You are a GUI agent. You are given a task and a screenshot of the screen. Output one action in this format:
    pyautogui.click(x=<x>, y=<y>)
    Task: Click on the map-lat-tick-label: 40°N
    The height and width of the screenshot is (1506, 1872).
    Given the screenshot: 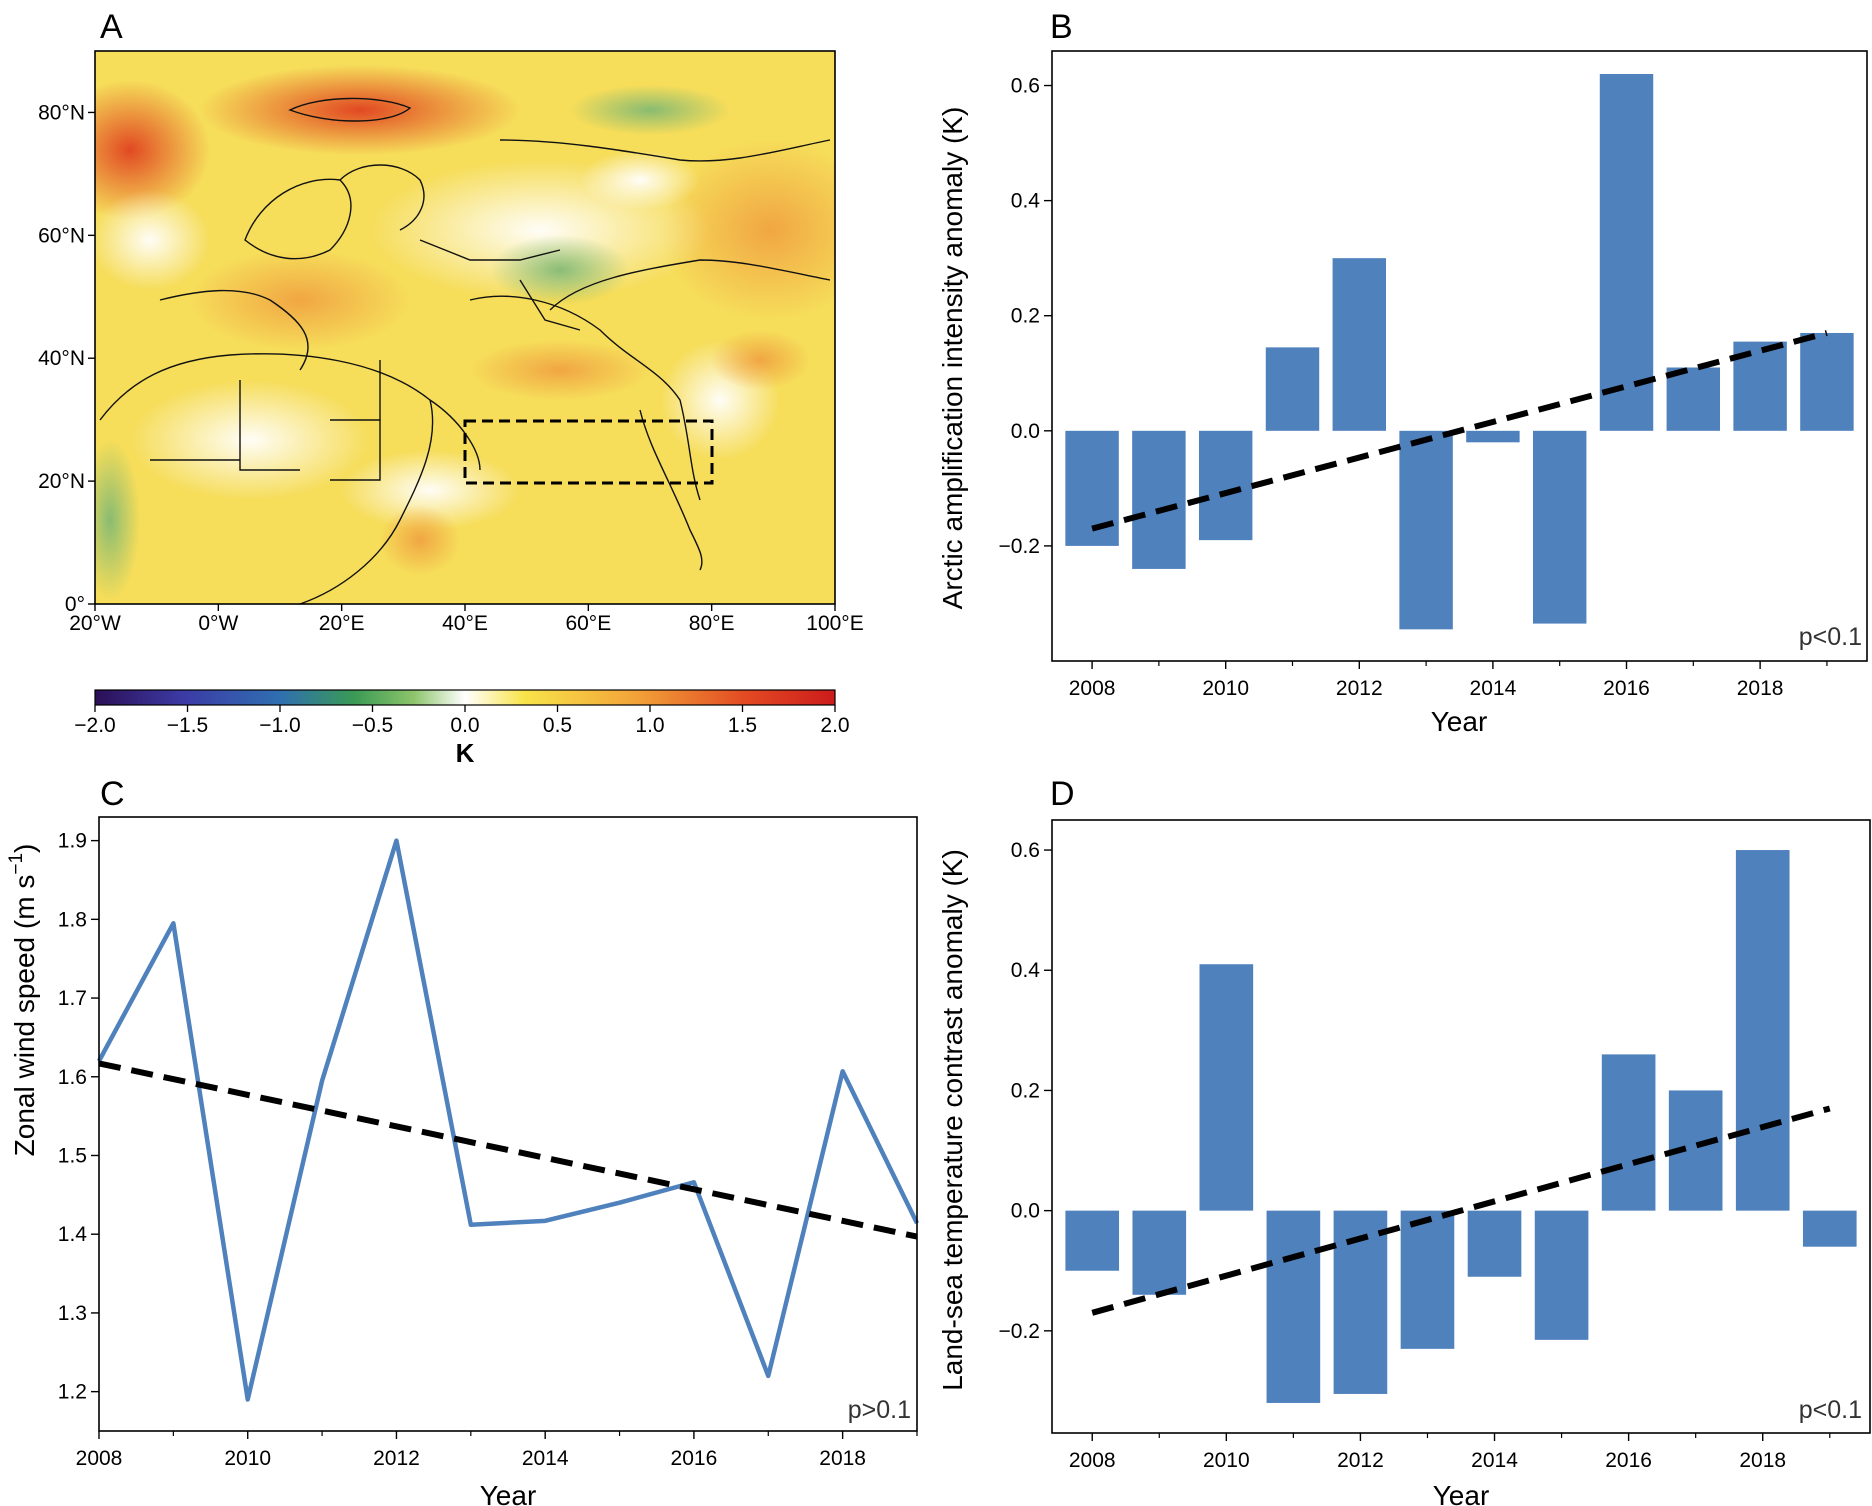 What is the action you would take?
    pyautogui.click(x=61, y=358)
    